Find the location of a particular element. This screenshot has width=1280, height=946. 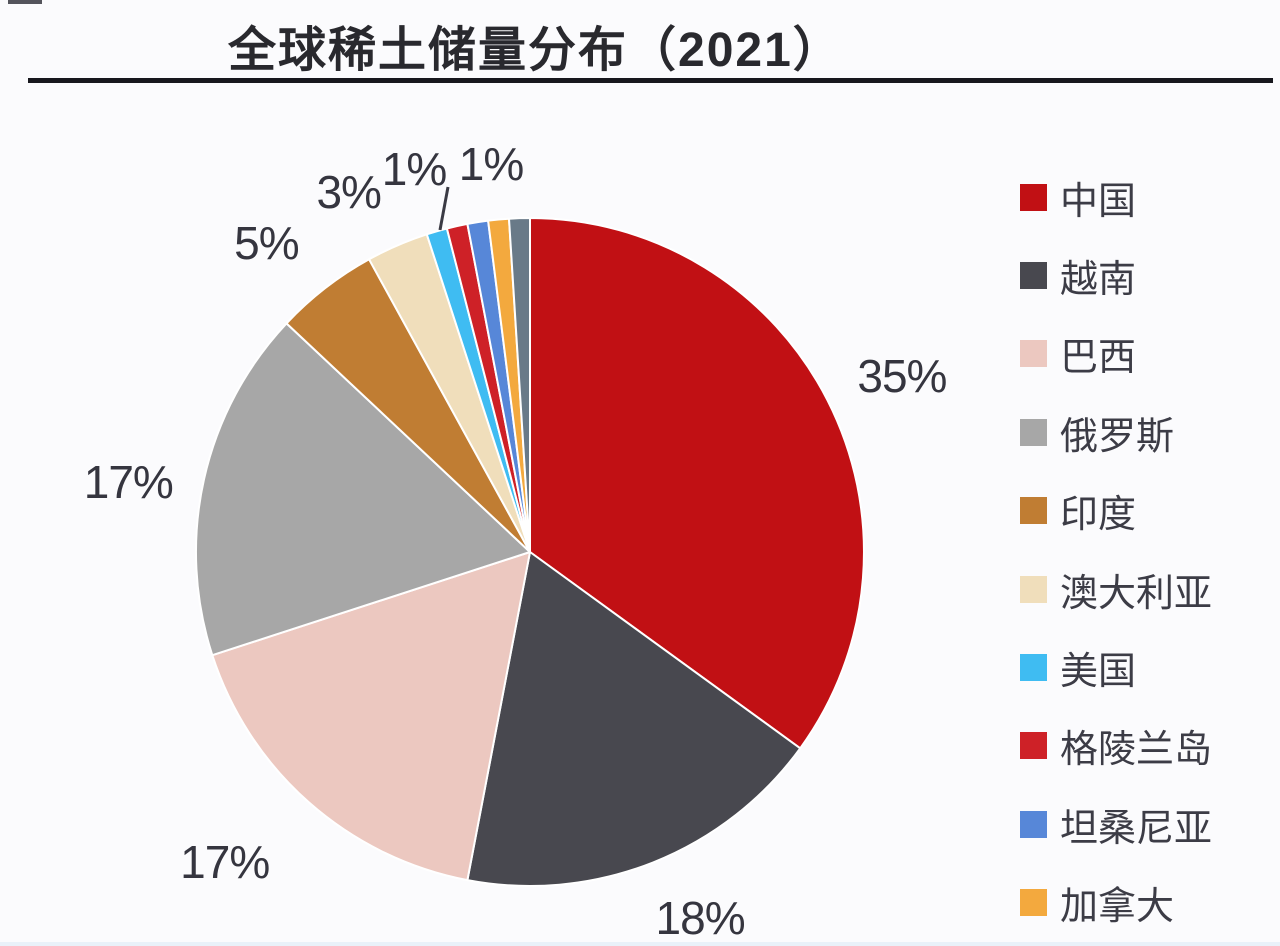

legend-item-越南: 越南 is located at coordinates (1116, 275).